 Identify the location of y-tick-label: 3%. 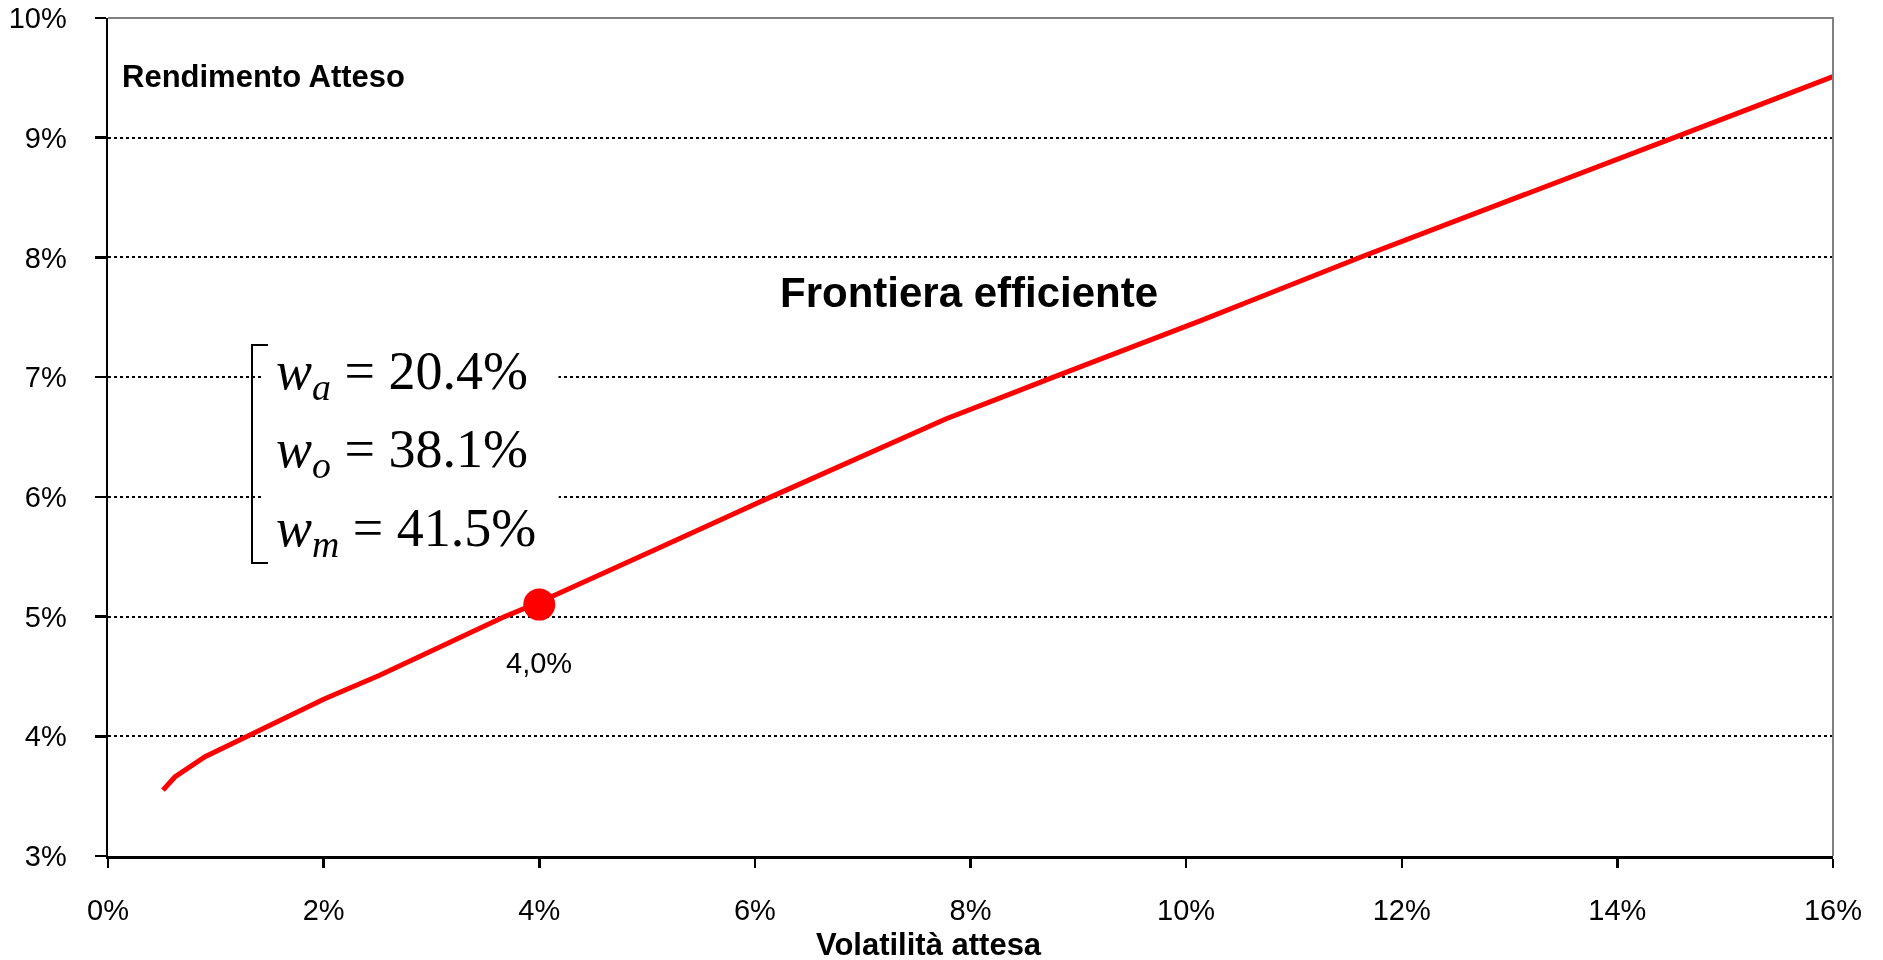
(45, 856).